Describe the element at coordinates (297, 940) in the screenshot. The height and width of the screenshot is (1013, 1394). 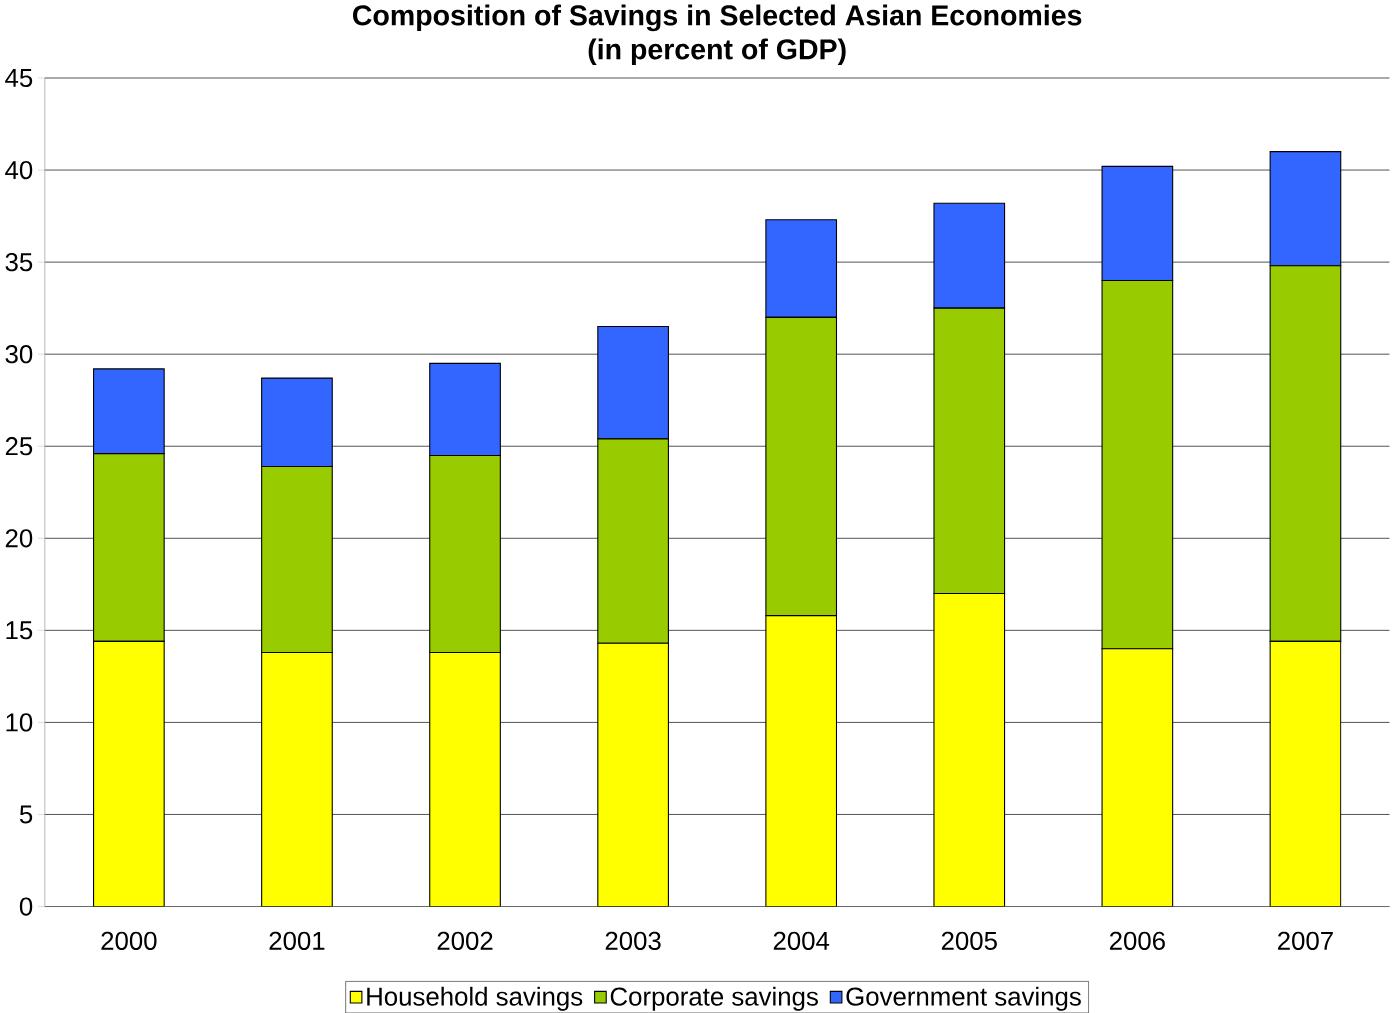
I see `x-tick-label: 2001` at that location.